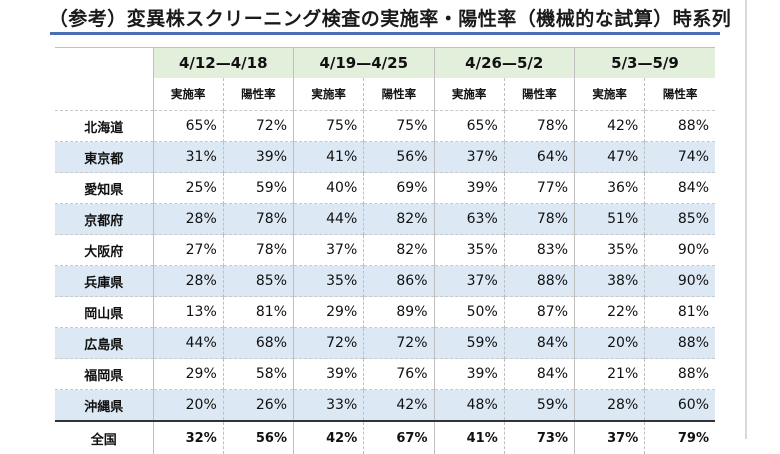 This screenshot has height=454, width=780. I want to click on table-row: 愛知県 25% 59% 40% 69% 39% 77% 36% 84%, so click(385, 188).